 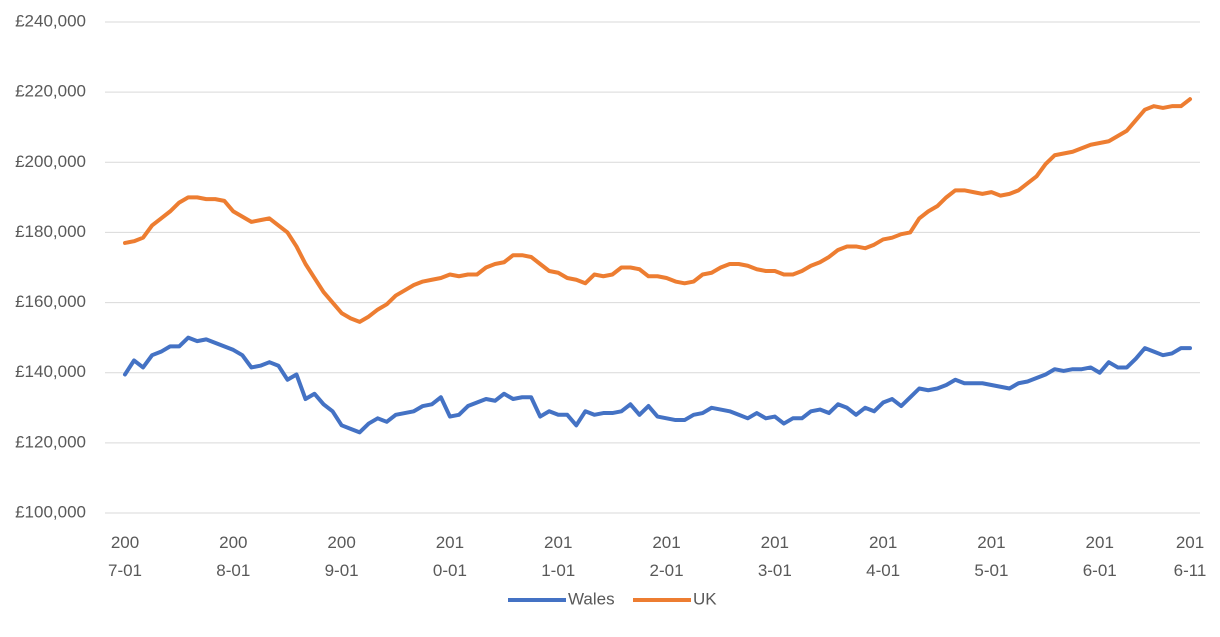 What do you see at coordinates (666, 556) in the screenshot?
I see `x-tick-label: 2012-01` at bounding box center [666, 556].